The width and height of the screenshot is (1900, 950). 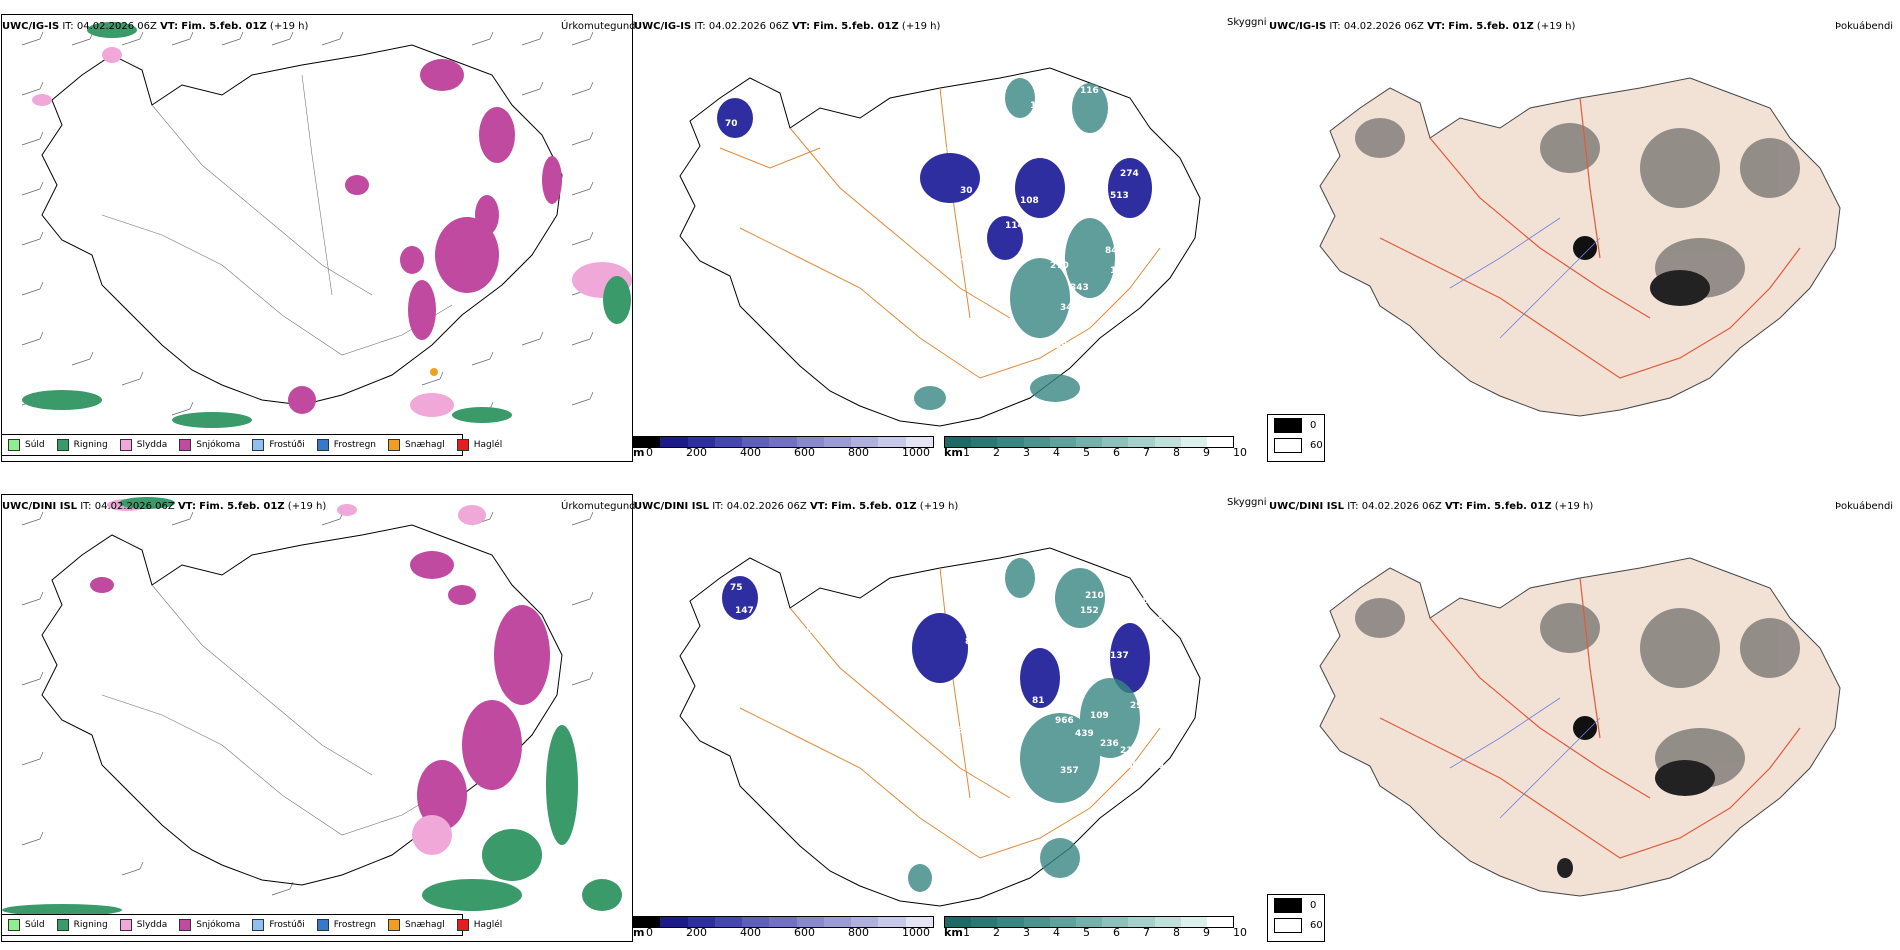 What do you see at coordinates (1064, 721) in the screenshot?
I see `map-label: 966` at bounding box center [1064, 721].